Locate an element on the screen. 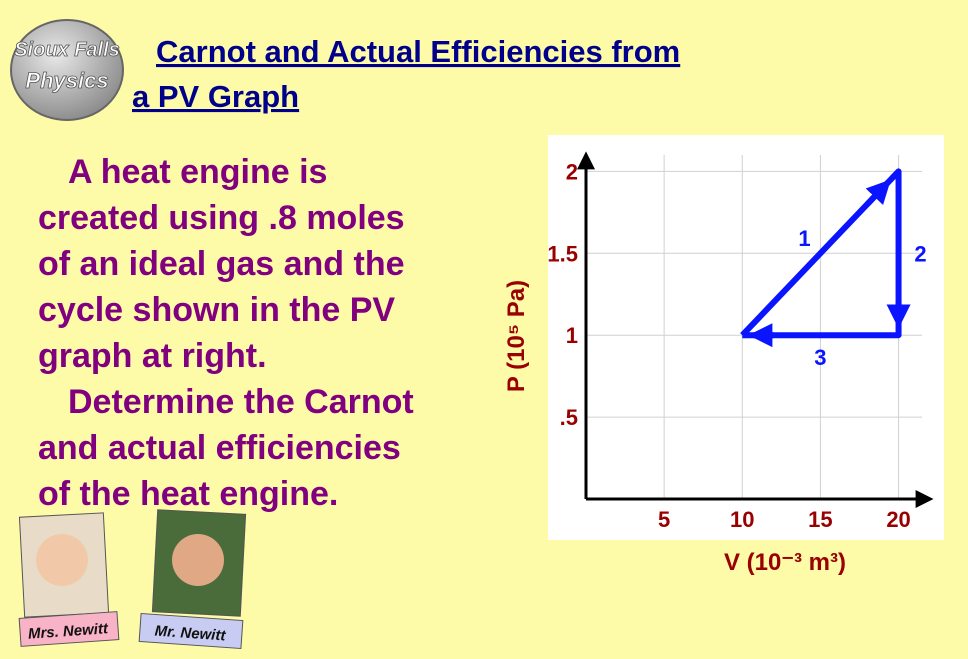 This screenshot has height=659, width=968. body-line: of the heat engine. is located at coordinates (188, 494).